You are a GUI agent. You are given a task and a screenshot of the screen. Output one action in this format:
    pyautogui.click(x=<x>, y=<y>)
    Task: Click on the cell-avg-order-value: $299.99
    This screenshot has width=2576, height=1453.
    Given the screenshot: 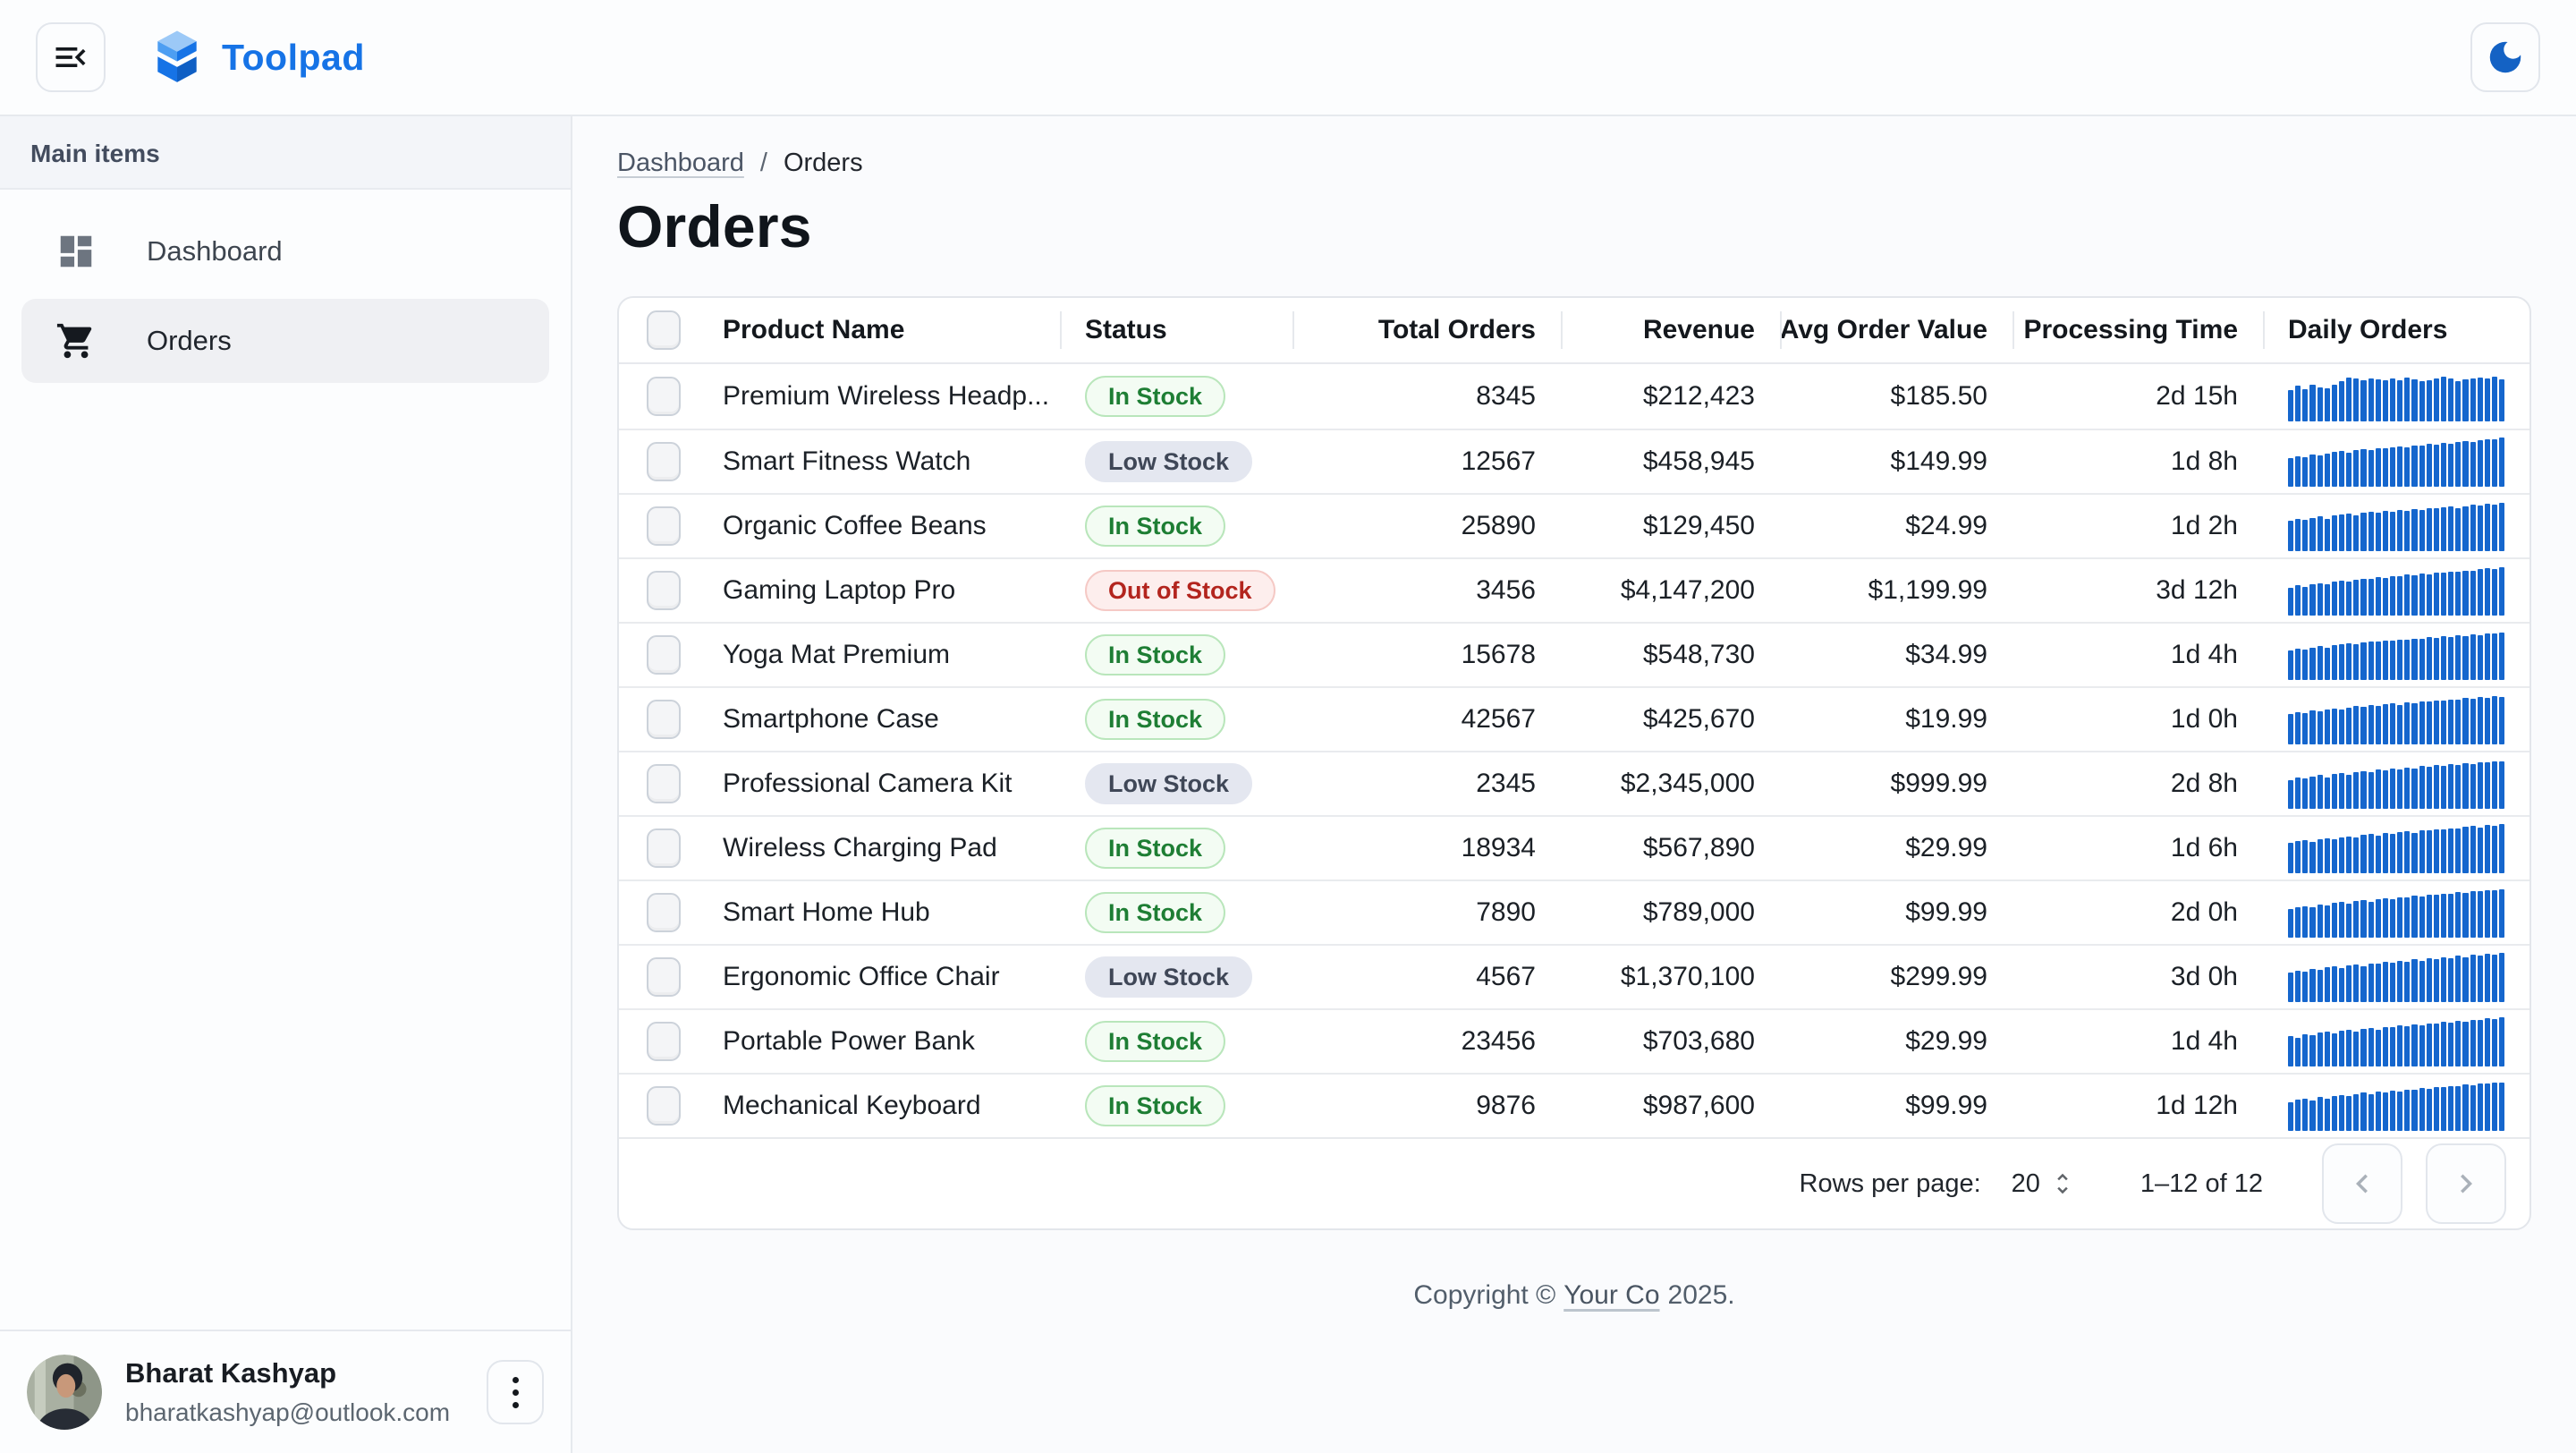 What is the action you would take?
    pyautogui.click(x=1938, y=976)
    